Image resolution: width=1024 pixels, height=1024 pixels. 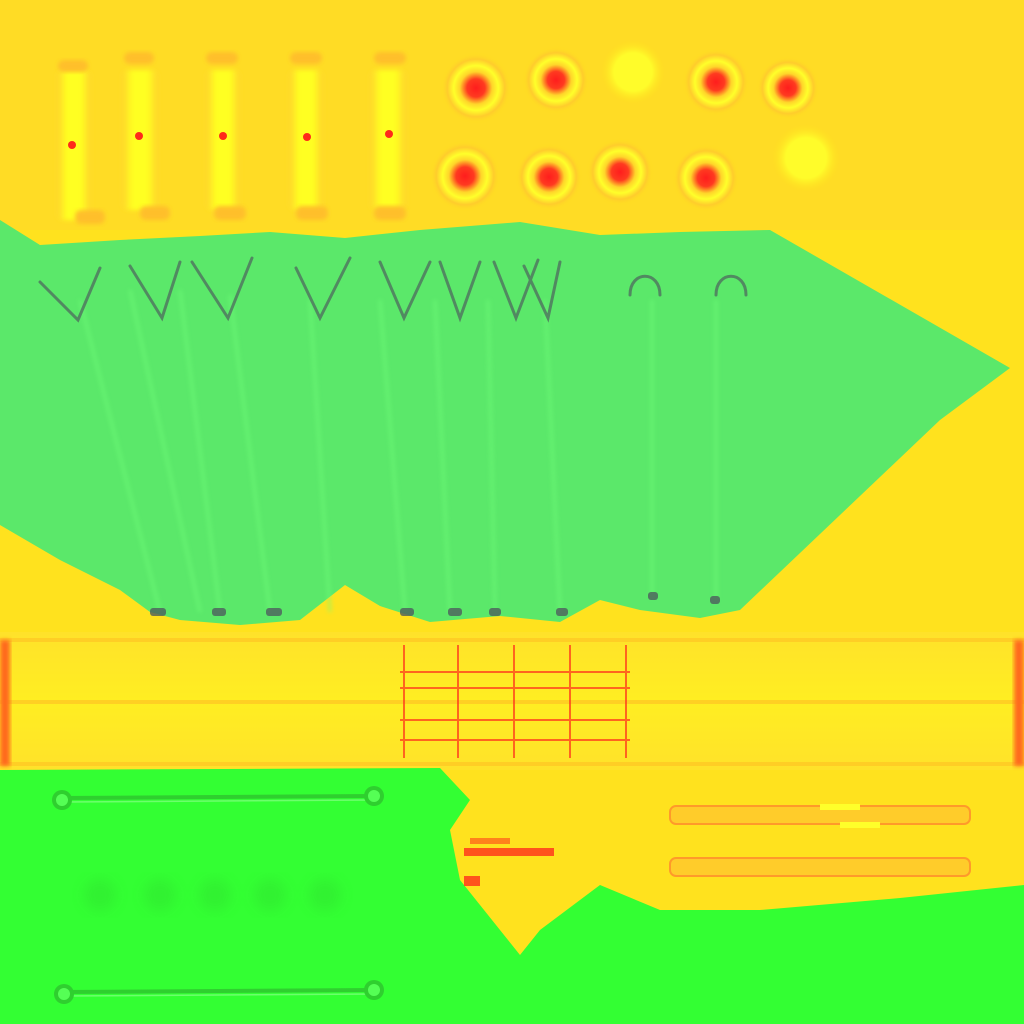 What do you see at coordinates (393, 289) in the screenshot?
I see `string-winding-marks` at bounding box center [393, 289].